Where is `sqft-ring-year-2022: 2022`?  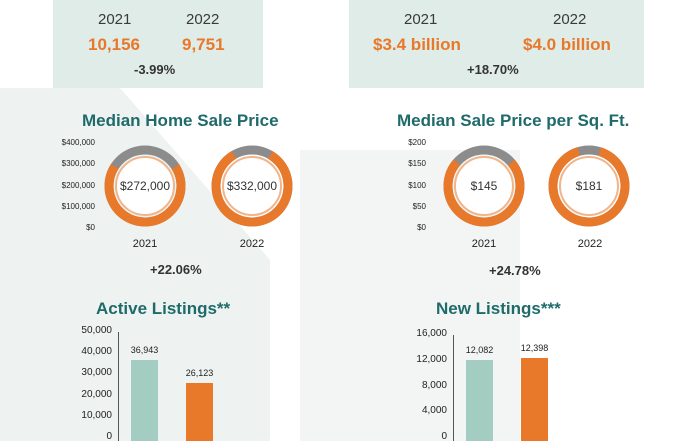
sqft-ring-year-2022: 2022 is located at coordinates (590, 244).